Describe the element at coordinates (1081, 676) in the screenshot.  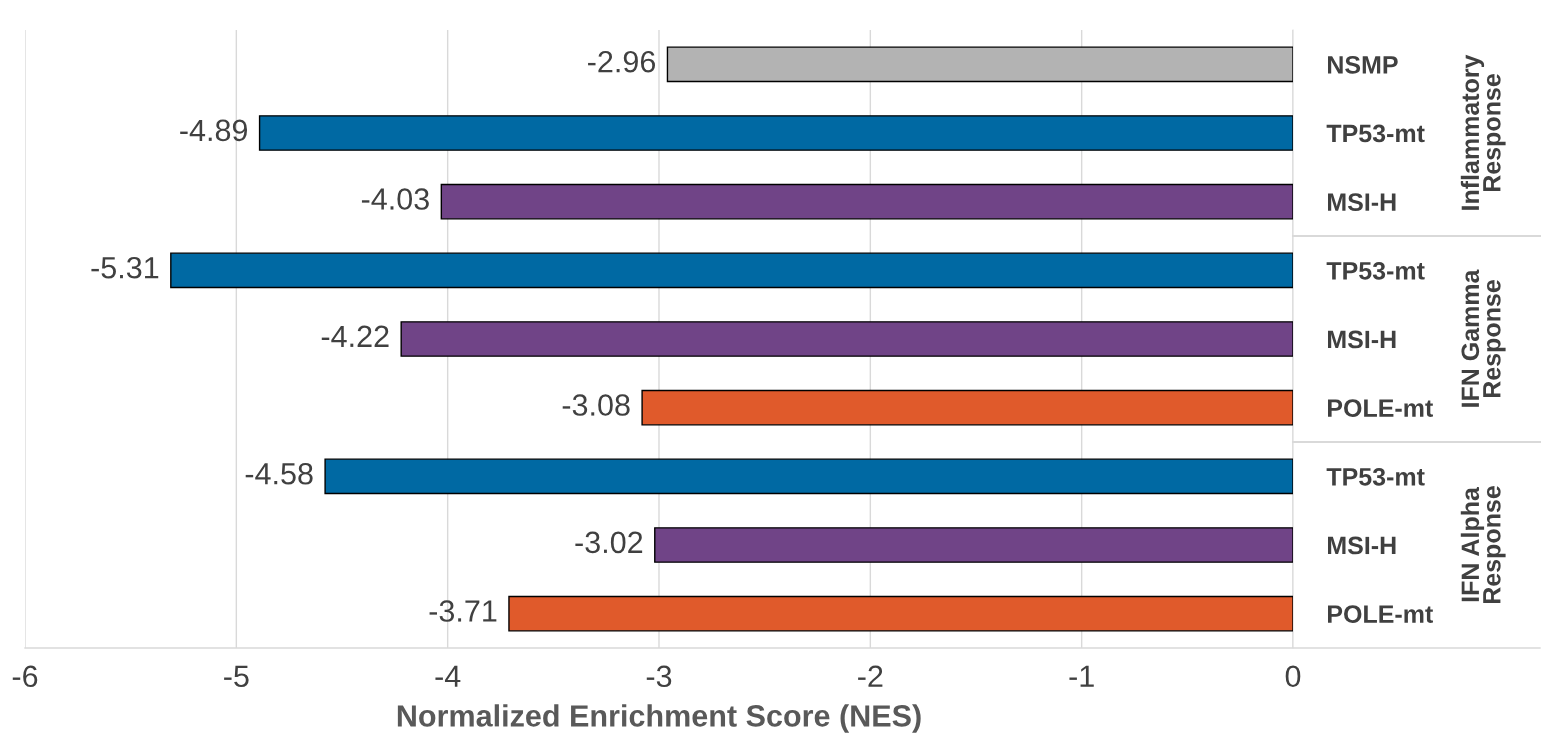
I see `x-tick-label: -1` at that location.